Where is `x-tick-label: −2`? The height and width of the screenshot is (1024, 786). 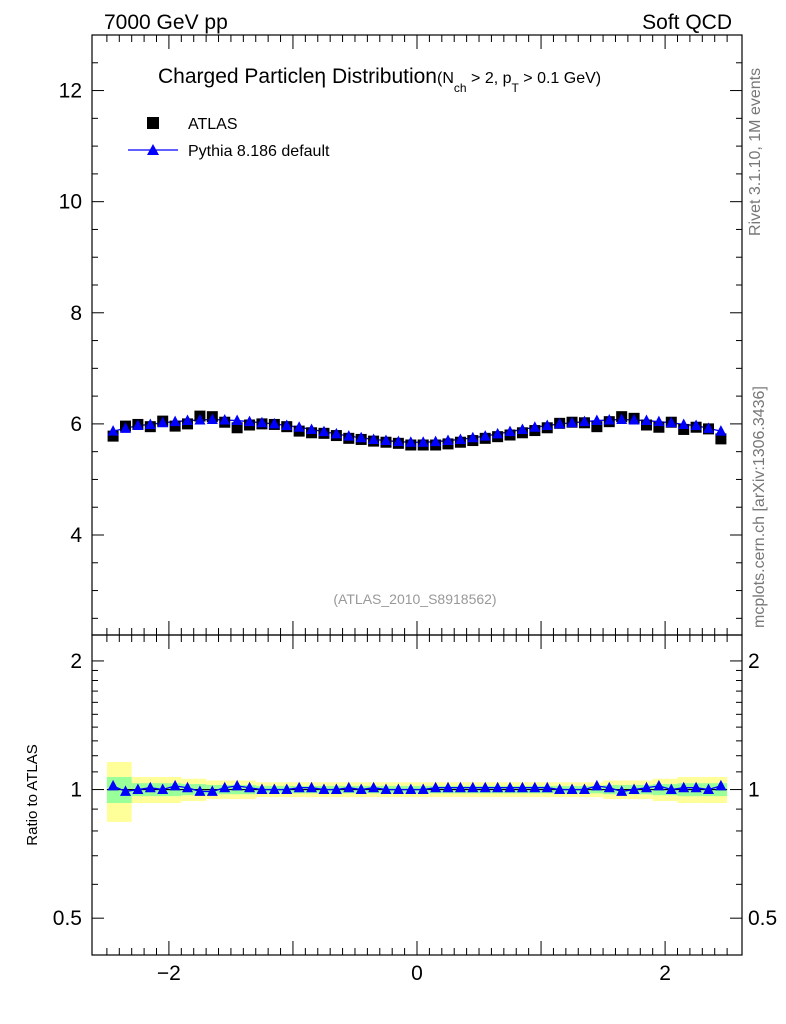 x-tick-label: −2 is located at coordinates (169, 973).